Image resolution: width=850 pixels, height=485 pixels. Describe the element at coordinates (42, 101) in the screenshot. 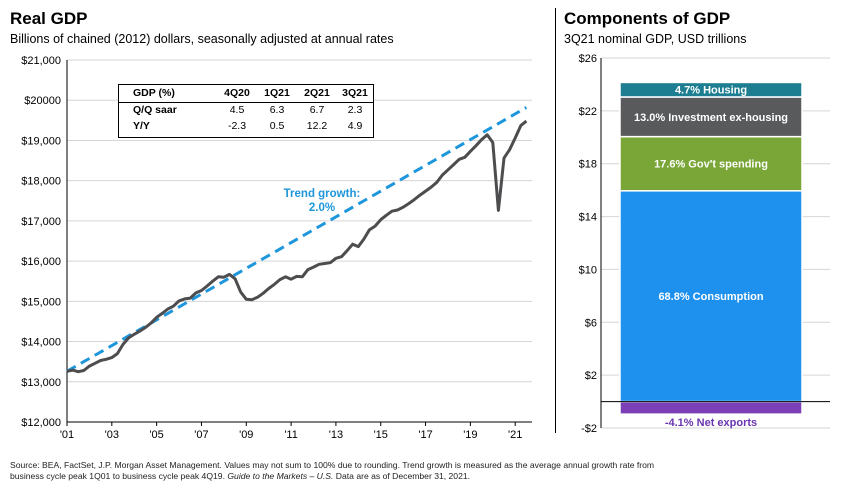

I see `y-tick-label: $20000` at that location.